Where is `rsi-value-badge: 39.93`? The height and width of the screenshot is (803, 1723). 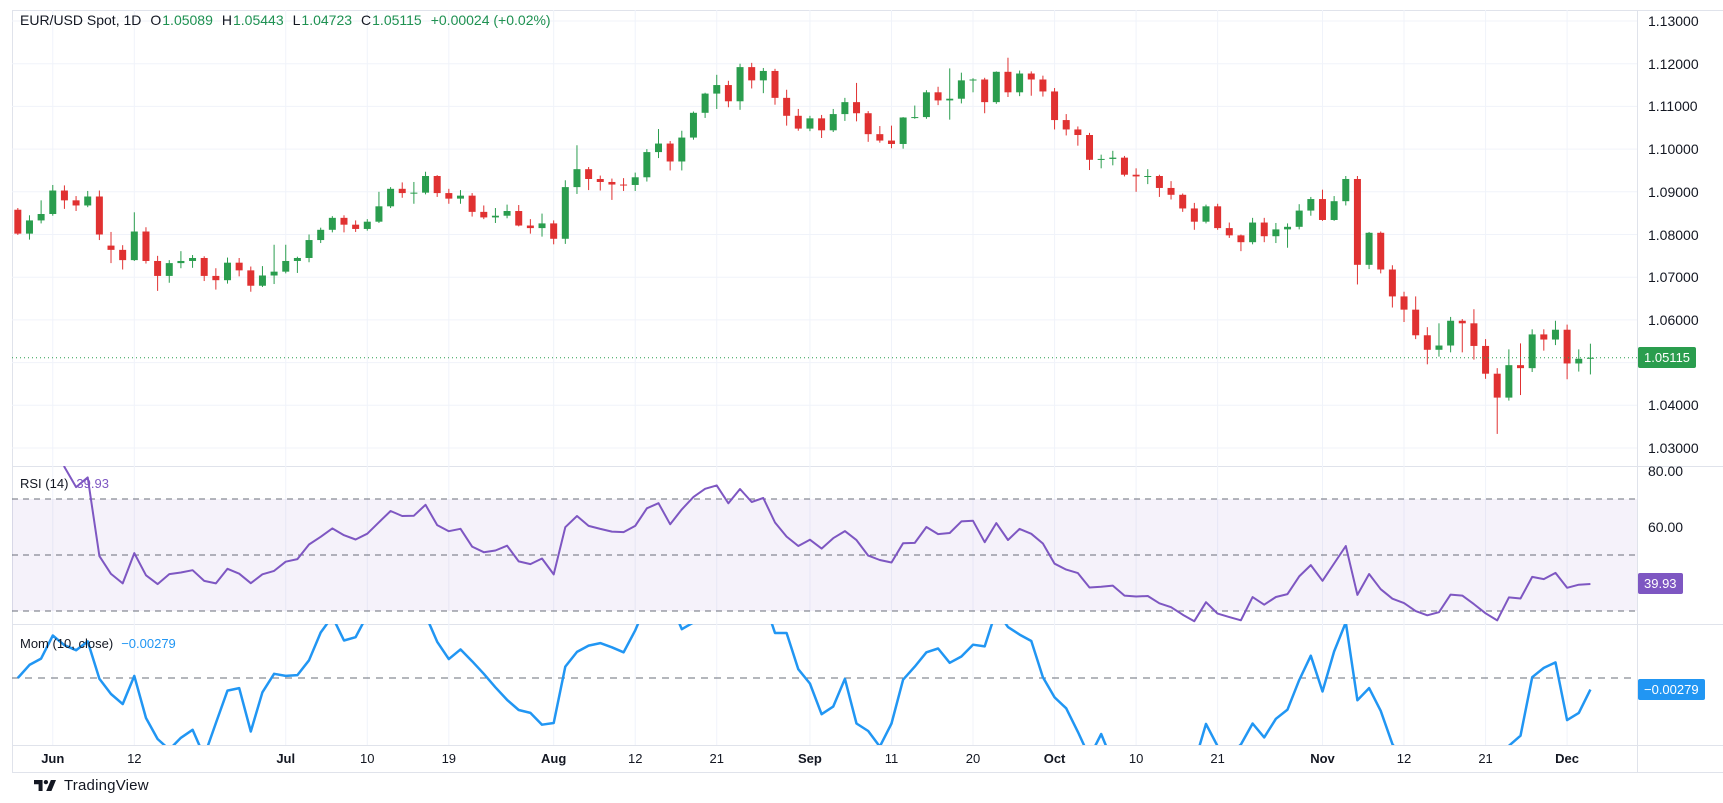 rsi-value-badge: 39.93 is located at coordinates (1660, 583).